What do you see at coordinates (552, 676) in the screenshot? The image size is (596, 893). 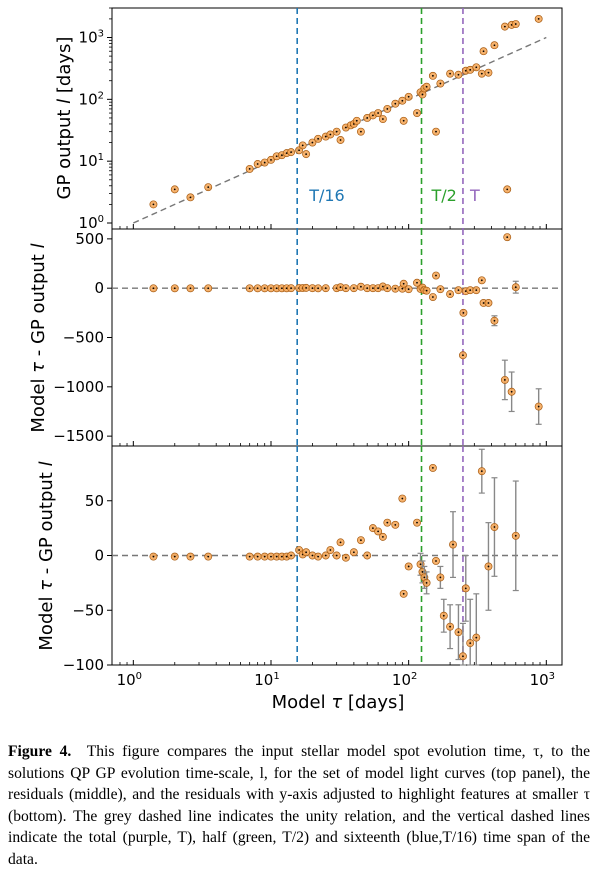 I see `xtick-exponent: 3` at bounding box center [552, 676].